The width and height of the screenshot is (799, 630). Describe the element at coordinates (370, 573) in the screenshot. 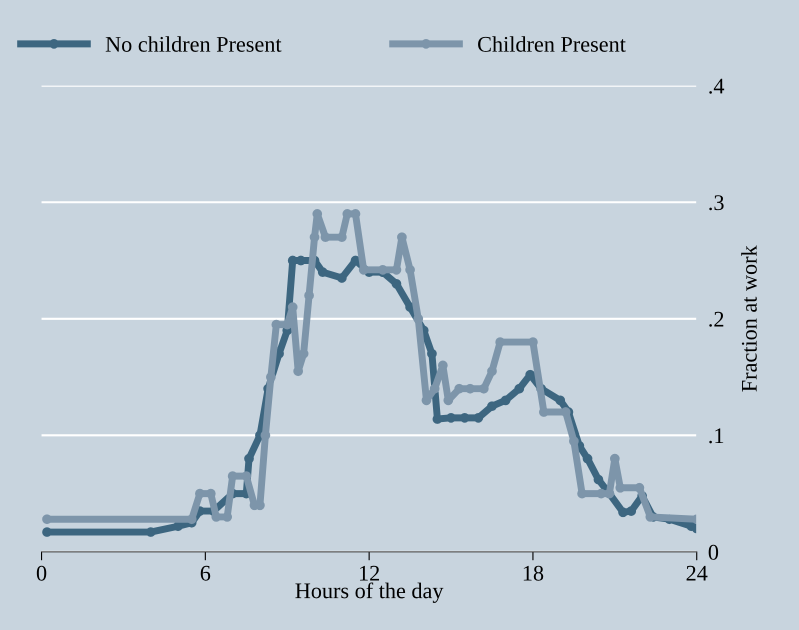

I see `x-tick-label: 12` at that location.